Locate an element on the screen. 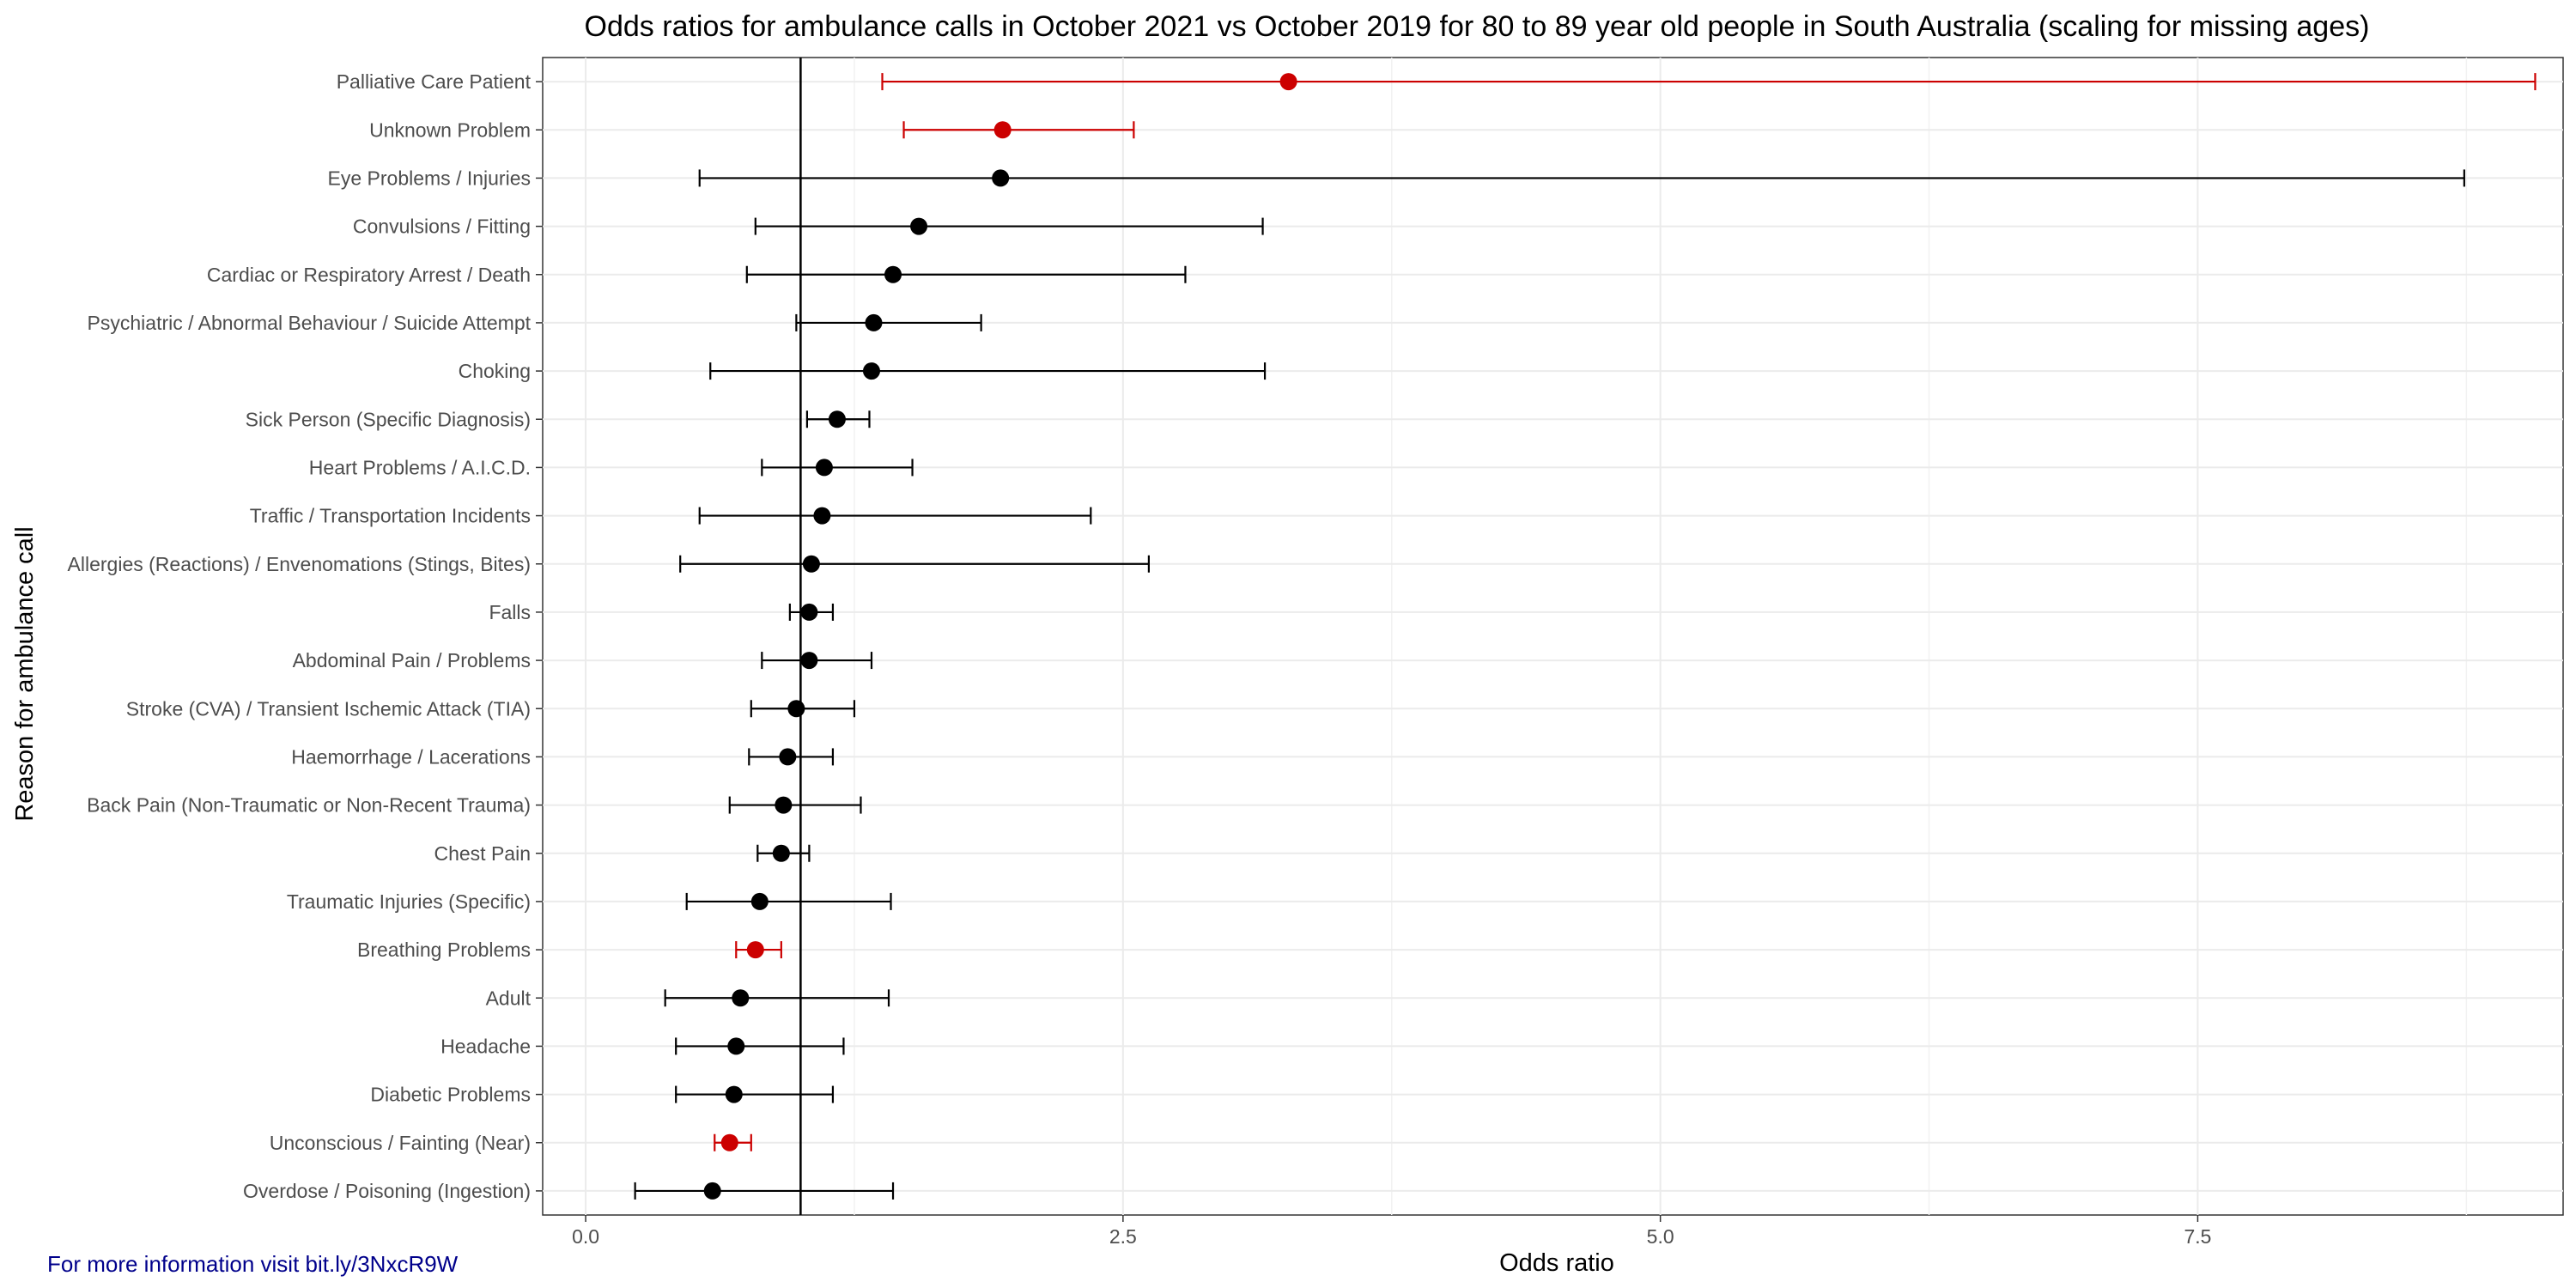 This screenshot has height=1288, width=2576. y-tick-label: Diabetic Problems is located at coordinates (450, 1095).